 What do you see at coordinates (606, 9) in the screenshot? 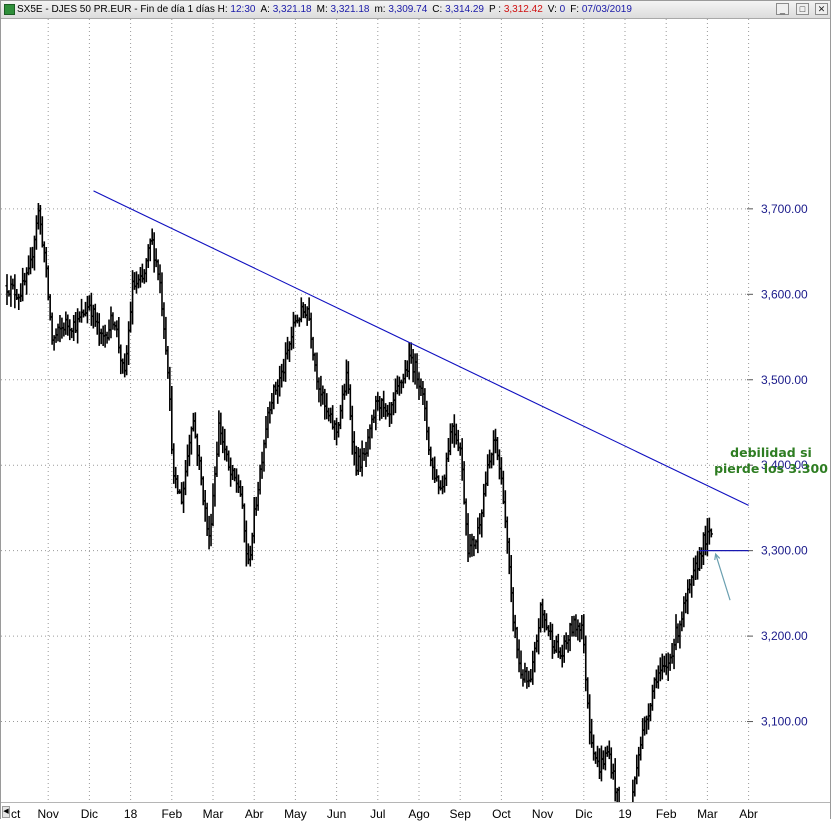
I see `quote-field-value: 07/03/2019` at bounding box center [606, 9].